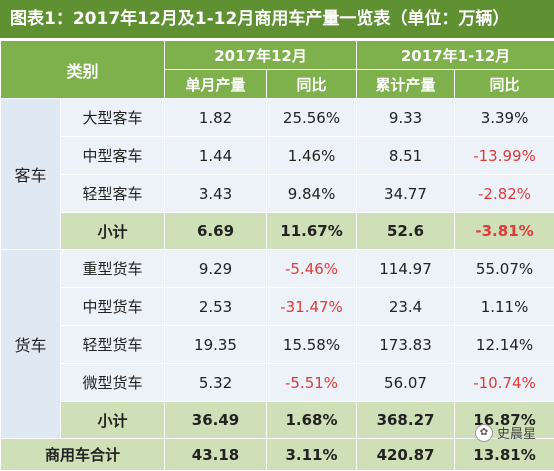  What do you see at coordinates (312, 231) in the screenshot?
I see `monthly-yoy: 11.67%` at bounding box center [312, 231].